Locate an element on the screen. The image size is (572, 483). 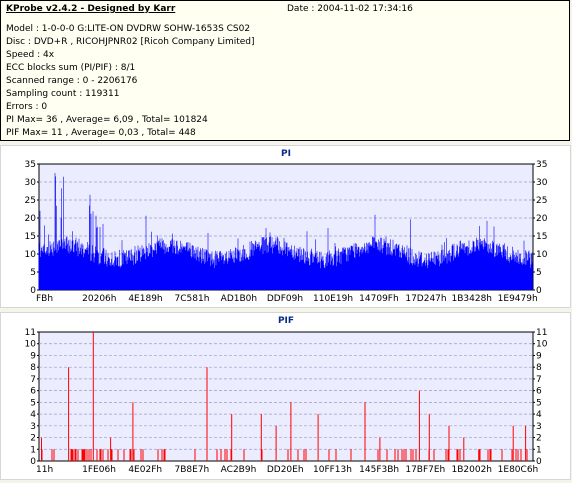
y-tick-label-right: 6 is located at coordinates (539, 392).